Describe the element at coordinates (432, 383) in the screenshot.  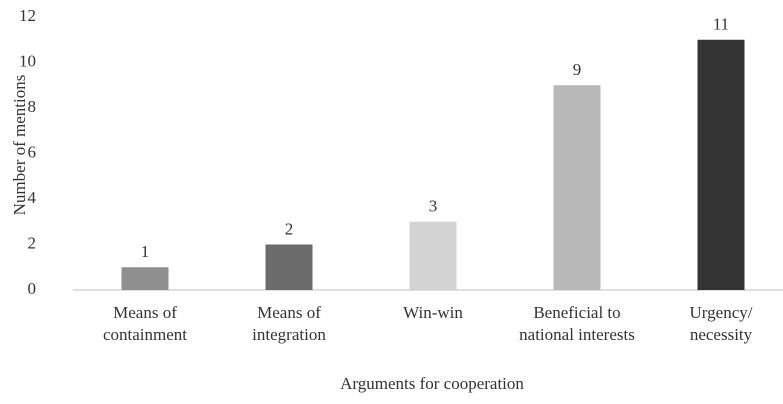
I see `x-axis-title: Arguments for cooperation` at that location.